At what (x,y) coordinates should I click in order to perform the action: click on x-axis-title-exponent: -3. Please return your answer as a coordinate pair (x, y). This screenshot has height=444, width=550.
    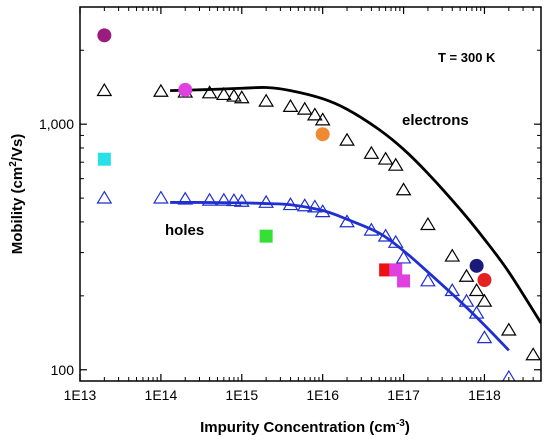
    Looking at the image, I should click on (400, 423).